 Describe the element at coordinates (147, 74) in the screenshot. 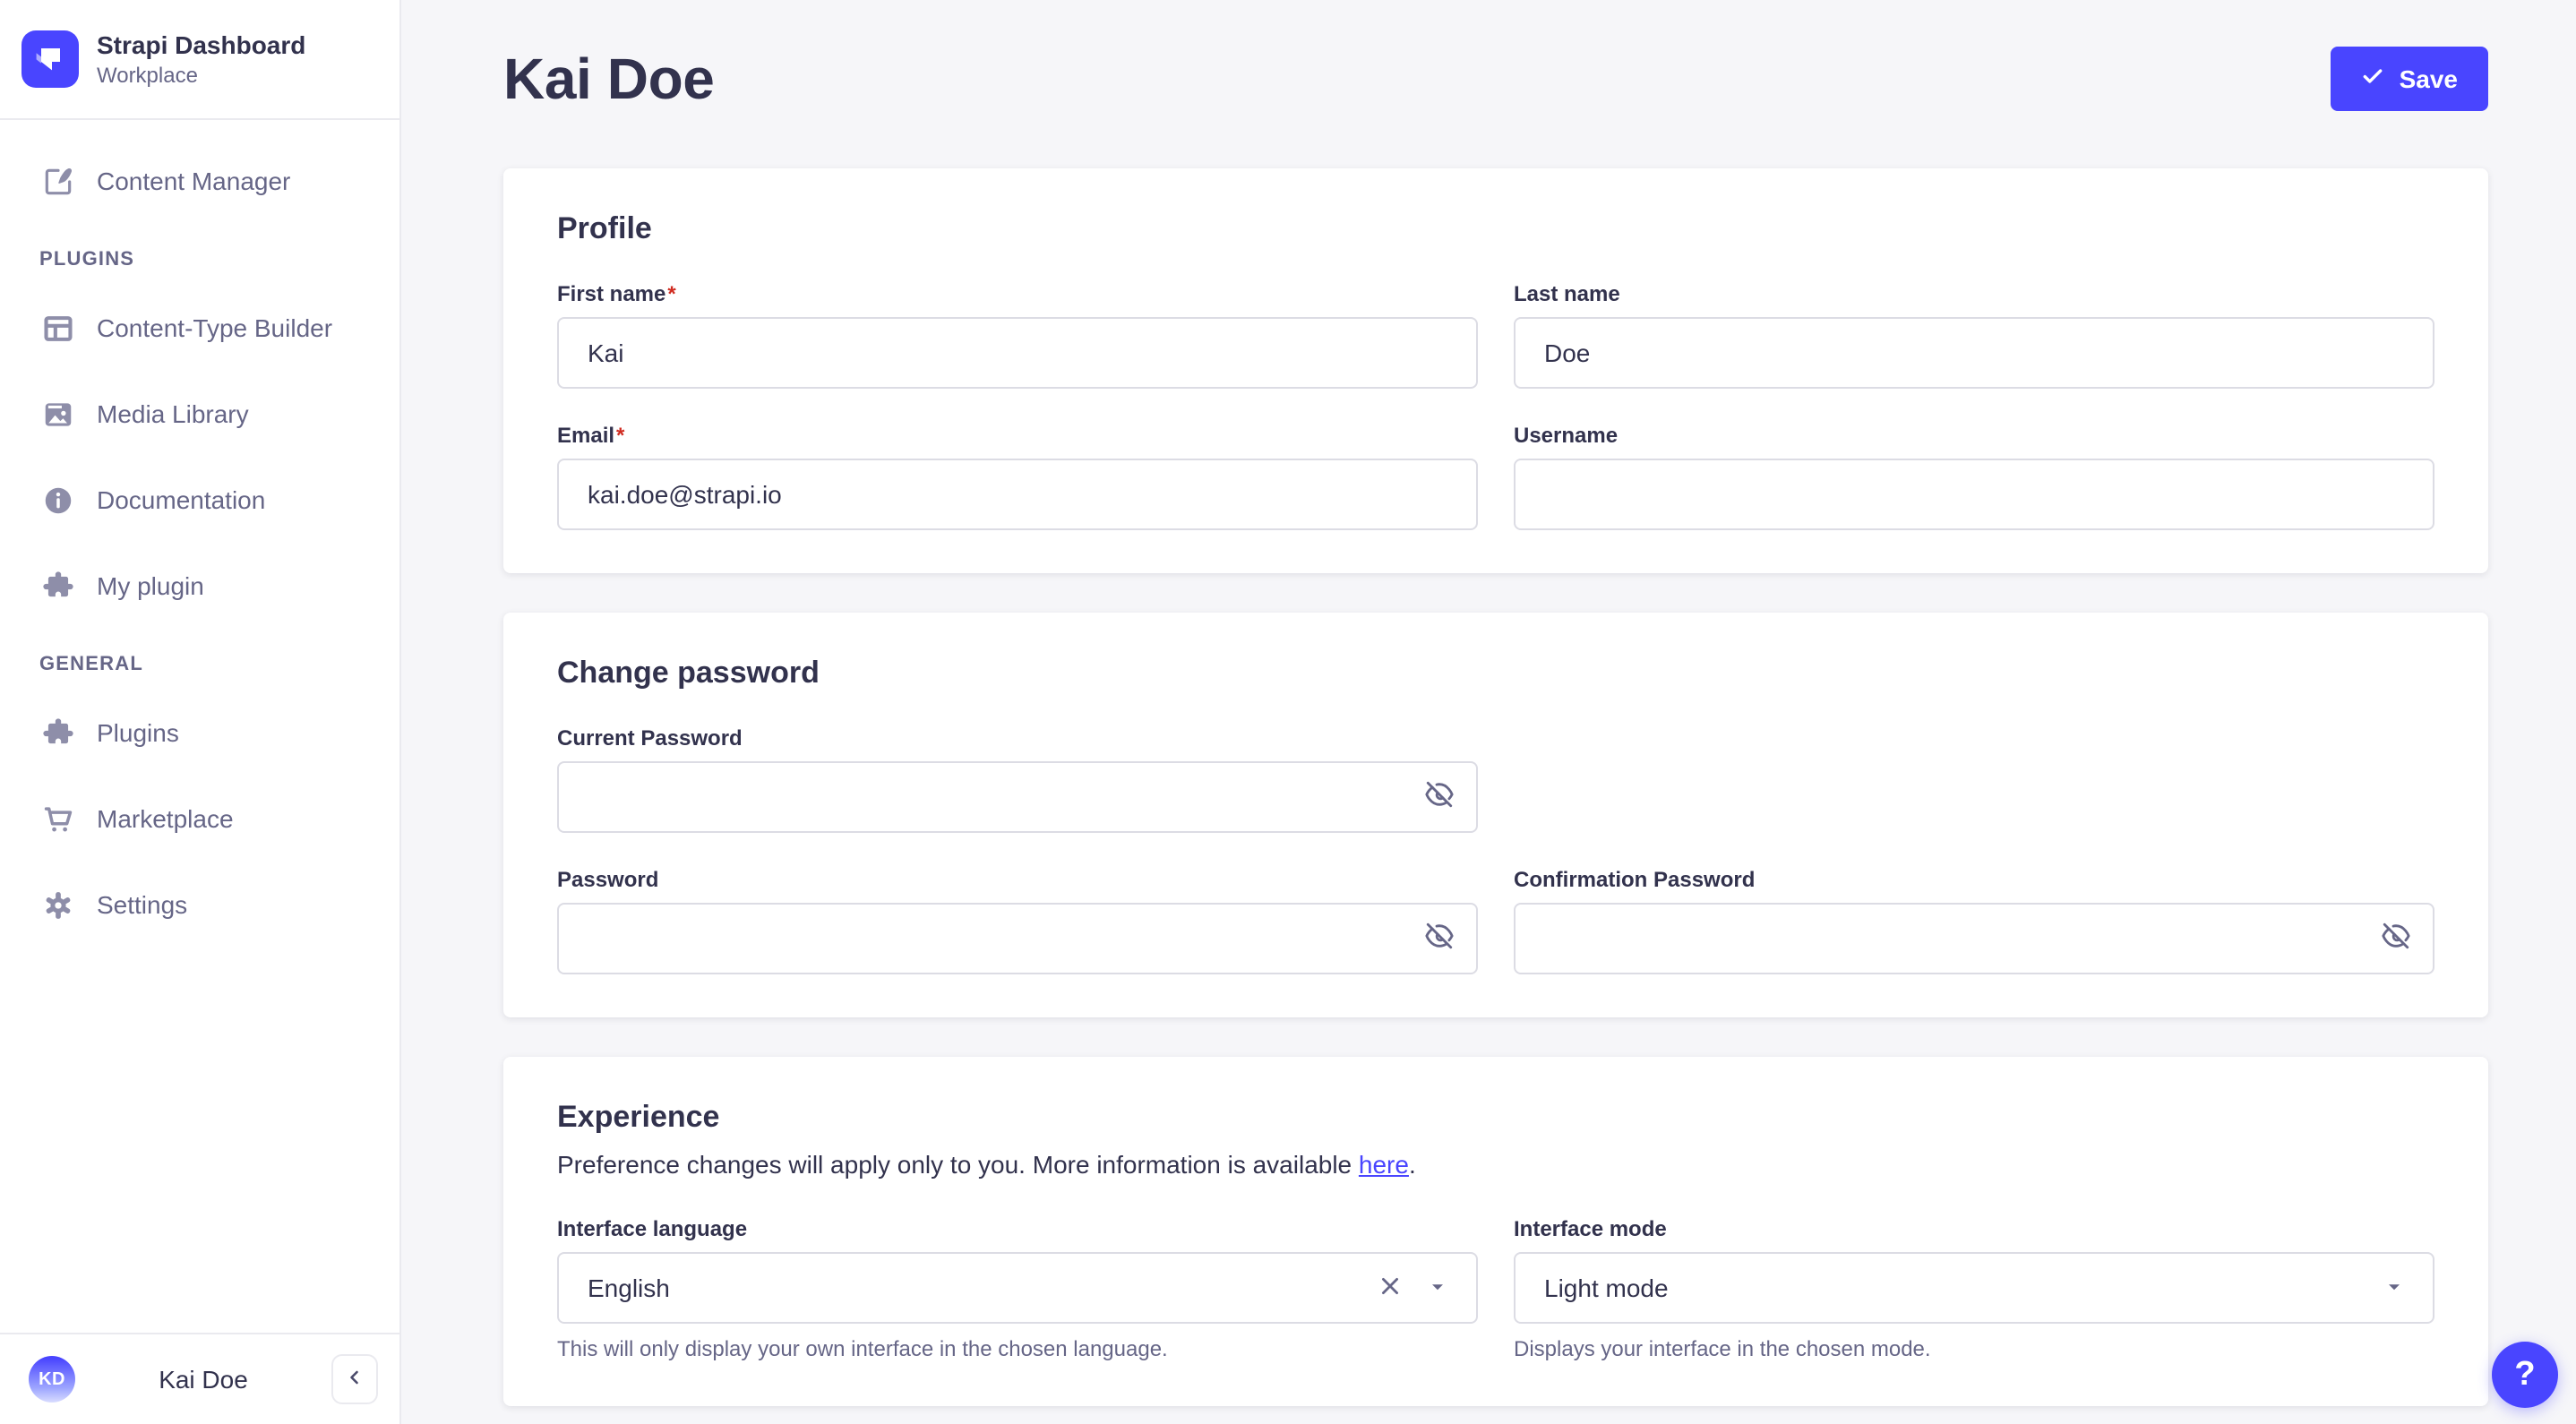

I see `brand-subtitle: Workplace` at that location.